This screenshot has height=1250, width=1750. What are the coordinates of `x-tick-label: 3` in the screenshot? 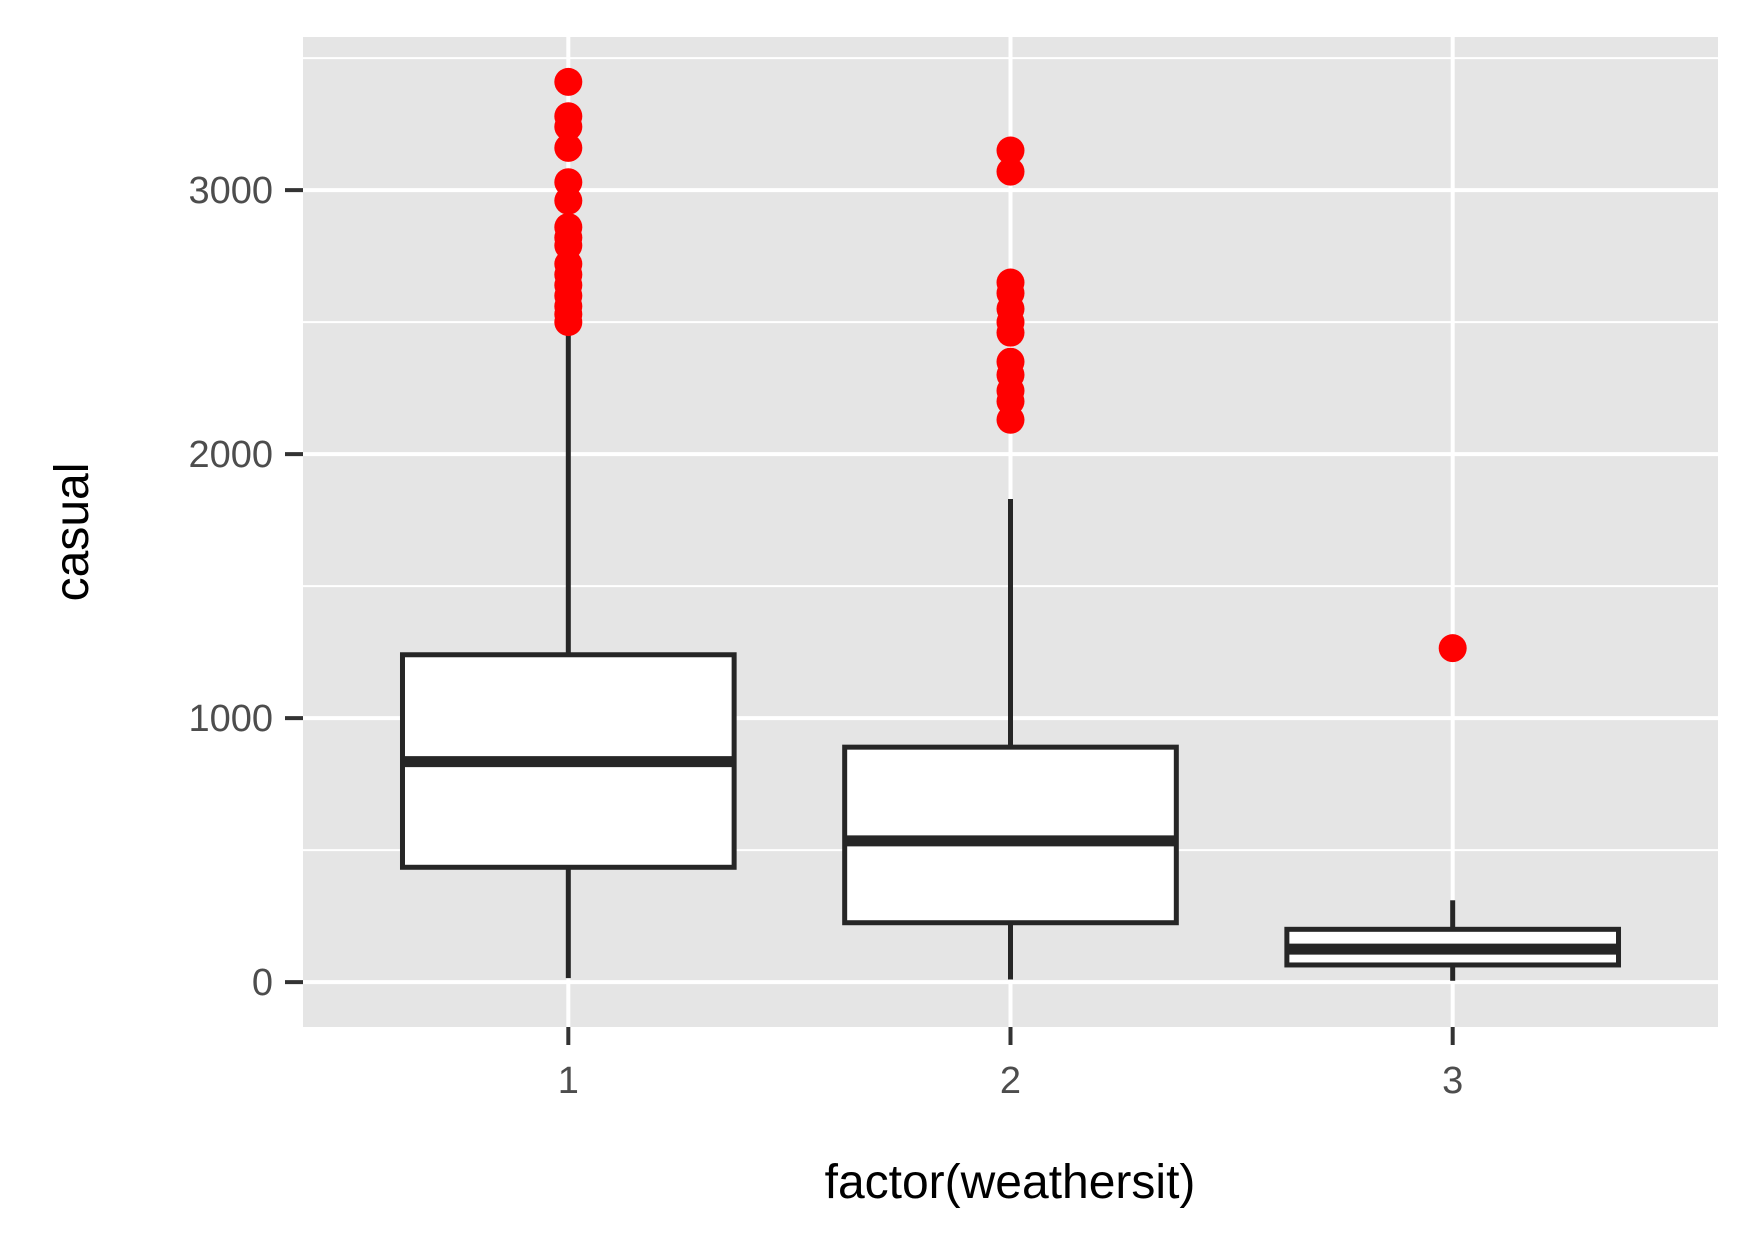 It's located at (1452, 1081).